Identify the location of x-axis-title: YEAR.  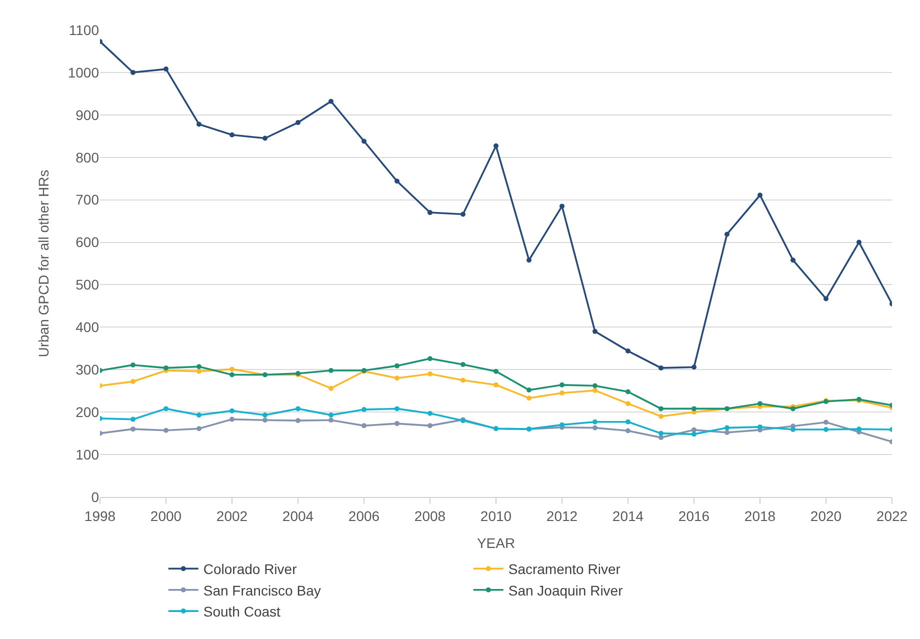
(496, 543).